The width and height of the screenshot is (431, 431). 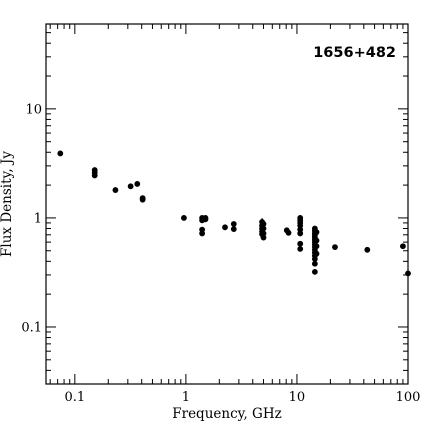 I want to click on y-tick-label: 0.1, so click(x=31, y=327).